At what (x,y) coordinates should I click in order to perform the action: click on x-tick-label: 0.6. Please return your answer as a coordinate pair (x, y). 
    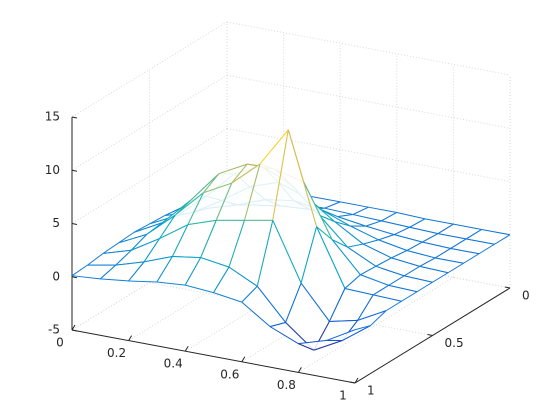
    Looking at the image, I should click on (229, 374).